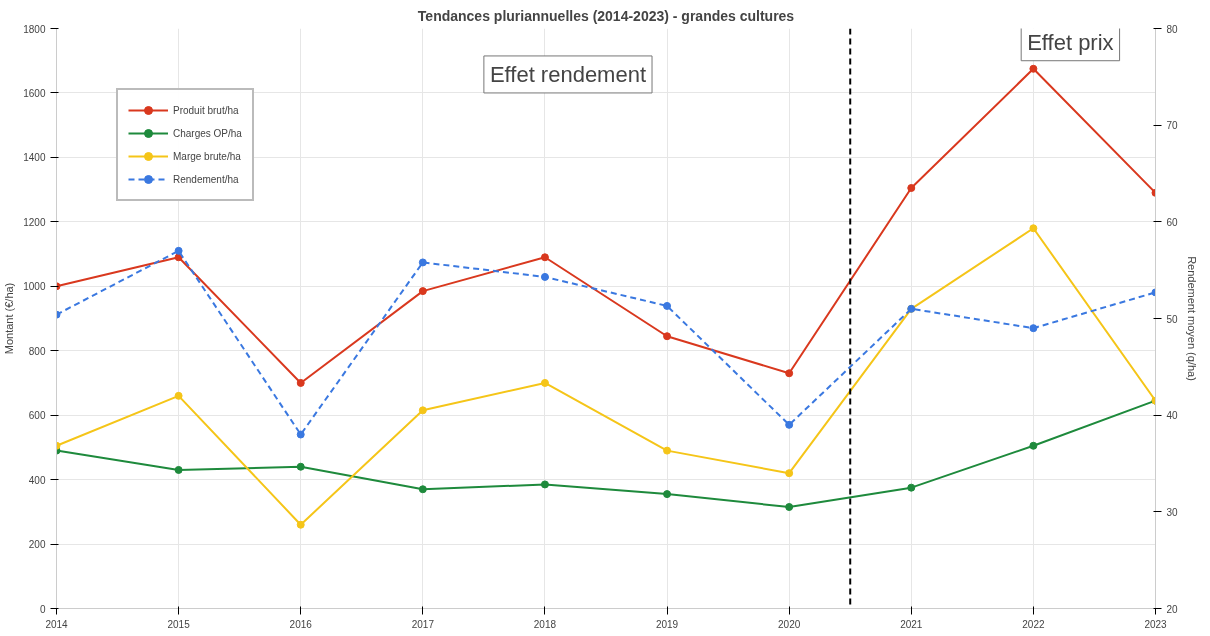 This screenshot has height=636, width=1210. I want to click on y2-tick-label: 70, so click(1172, 126).